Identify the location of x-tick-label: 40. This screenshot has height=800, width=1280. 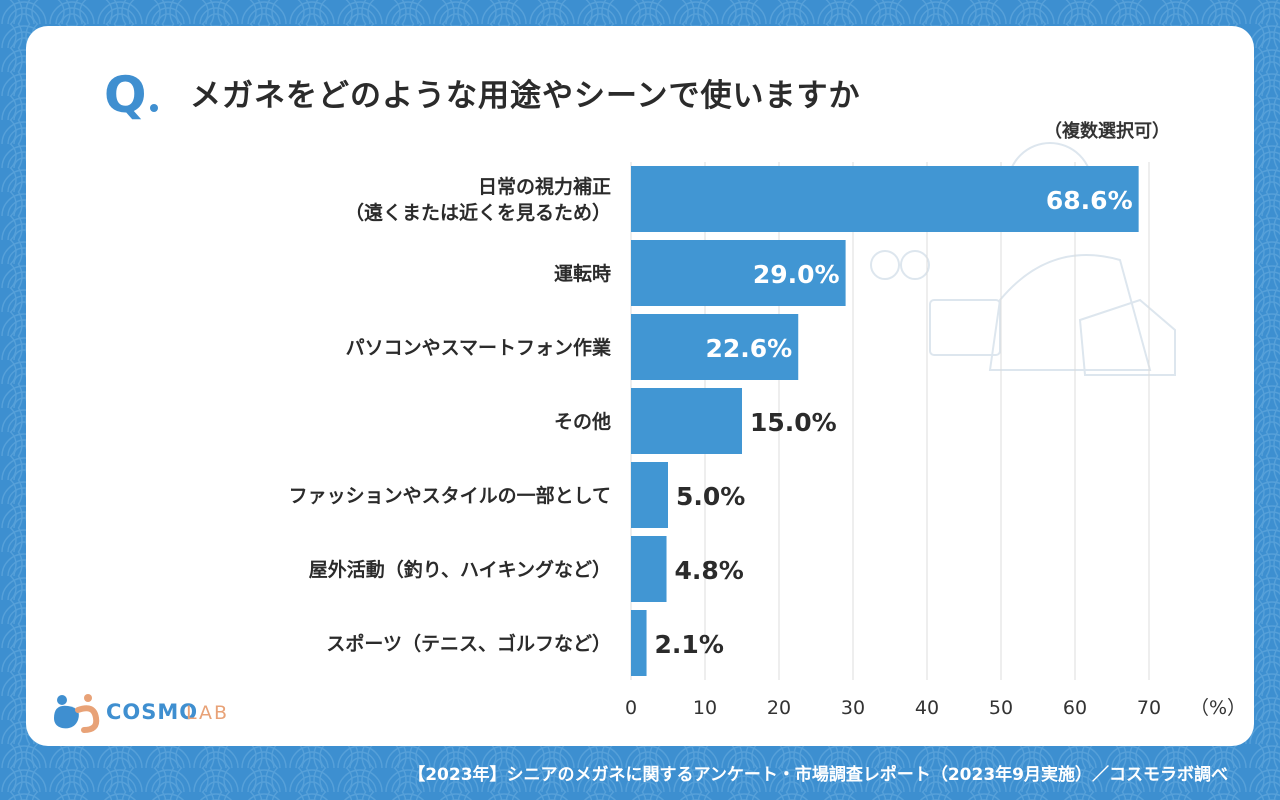
(927, 708).